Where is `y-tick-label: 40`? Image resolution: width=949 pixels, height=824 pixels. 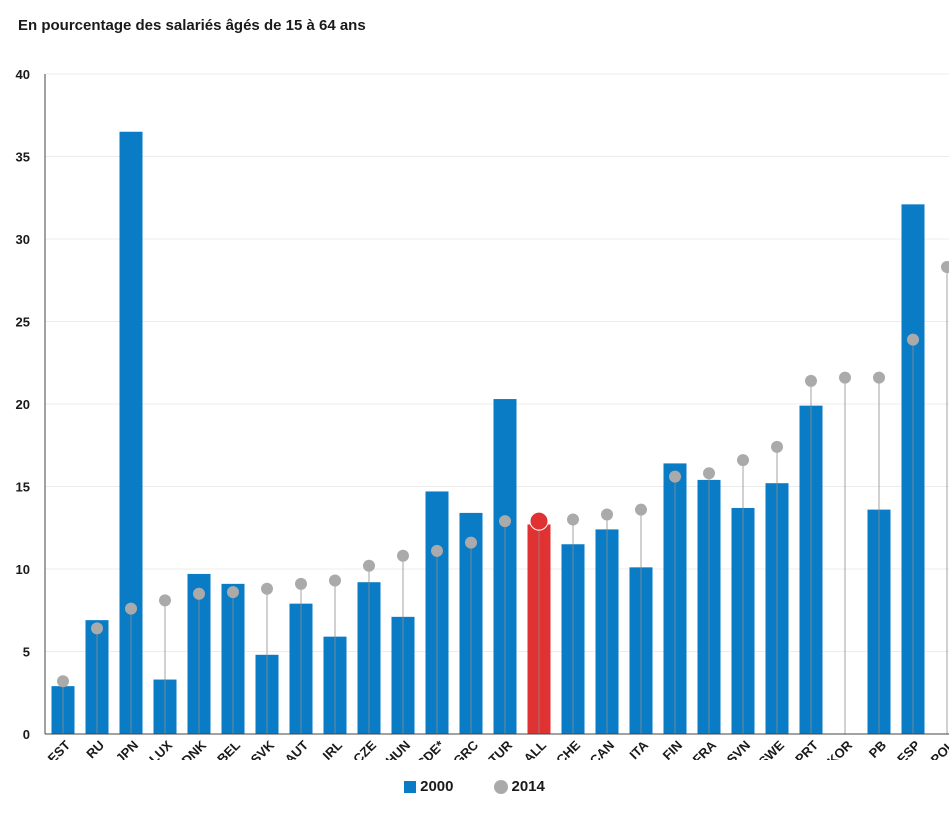
y-tick-label: 40 is located at coordinates (23, 74).